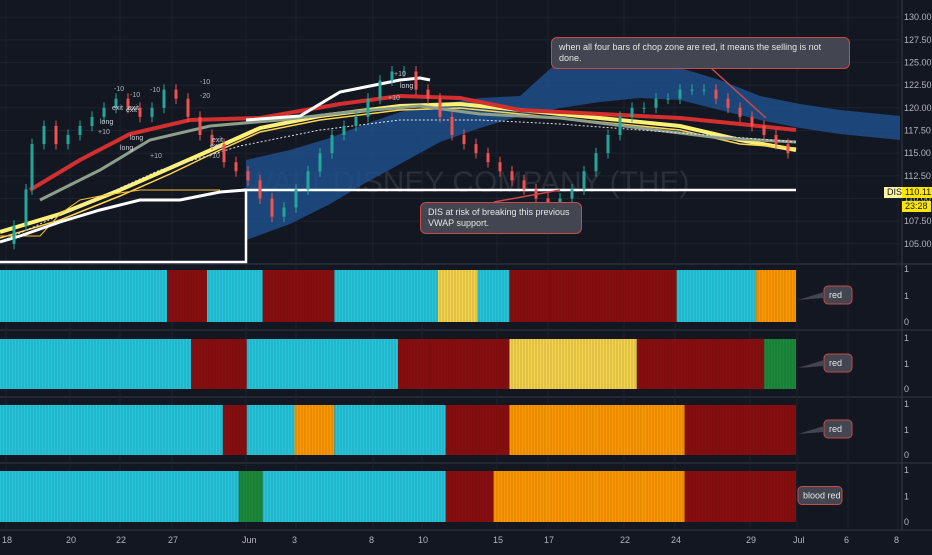 The height and width of the screenshot is (555, 932). Describe the element at coordinates (846, 540) in the screenshot. I see `x-tick-label: 6` at that location.